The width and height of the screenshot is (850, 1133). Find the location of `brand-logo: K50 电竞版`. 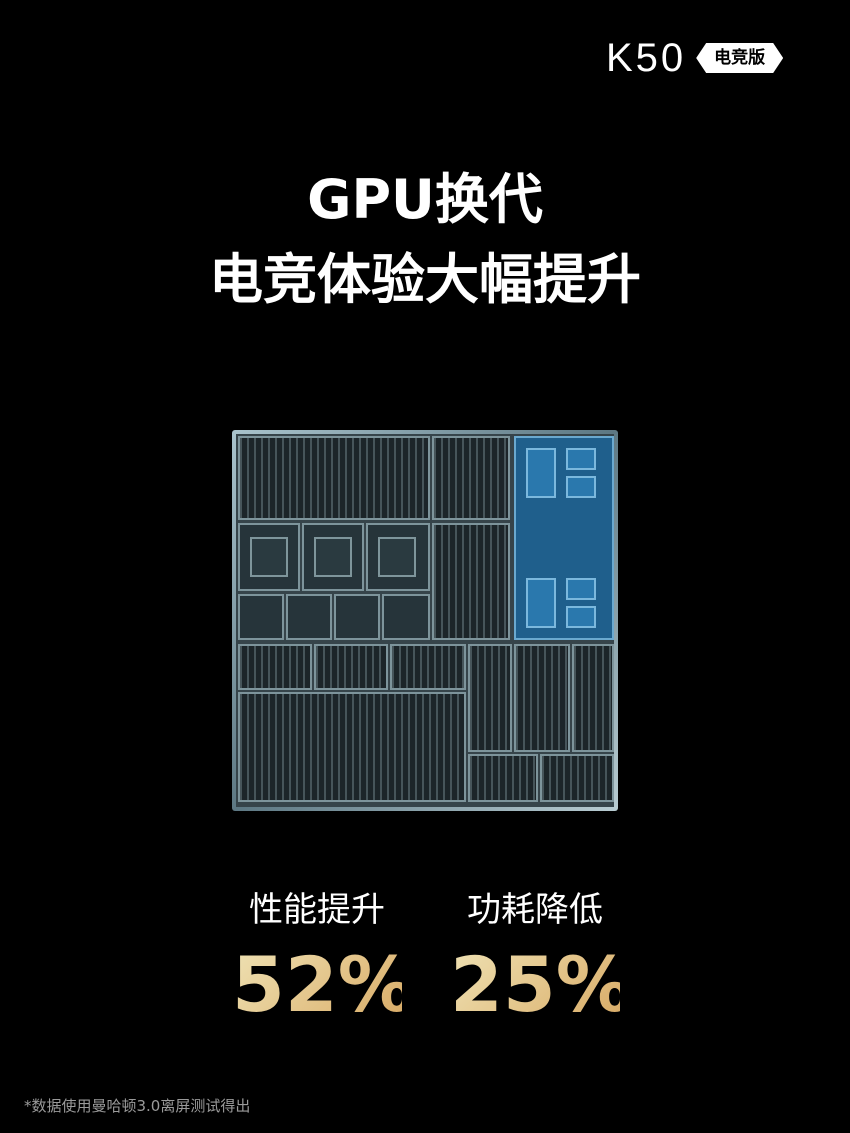

brand-logo: K50 电竞版 is located at coordinates (694, 58).